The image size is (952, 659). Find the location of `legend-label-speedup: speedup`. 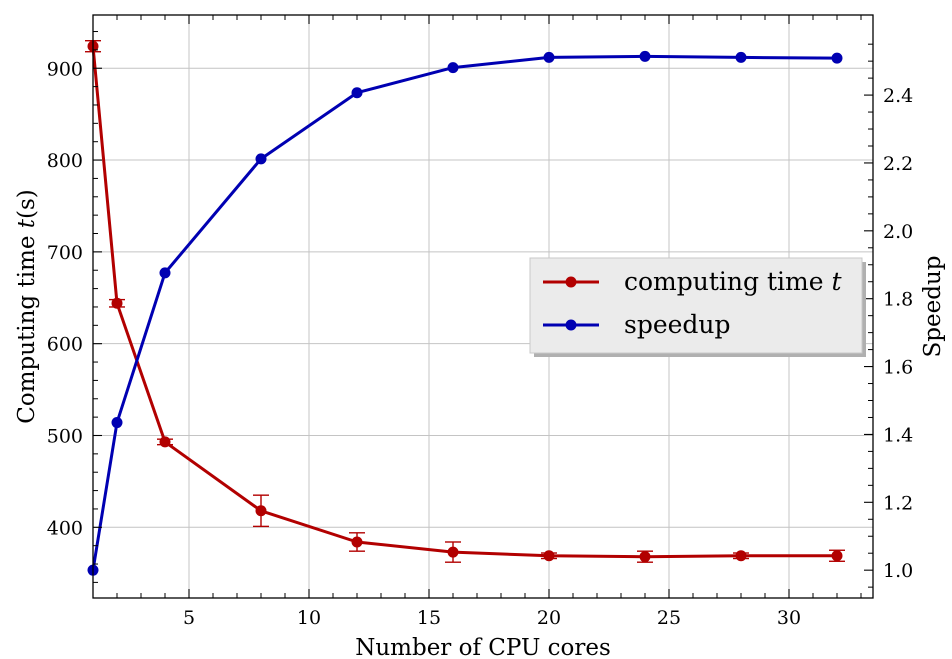

legend-label-speedup: speedup is located at coordinates (677, 324).